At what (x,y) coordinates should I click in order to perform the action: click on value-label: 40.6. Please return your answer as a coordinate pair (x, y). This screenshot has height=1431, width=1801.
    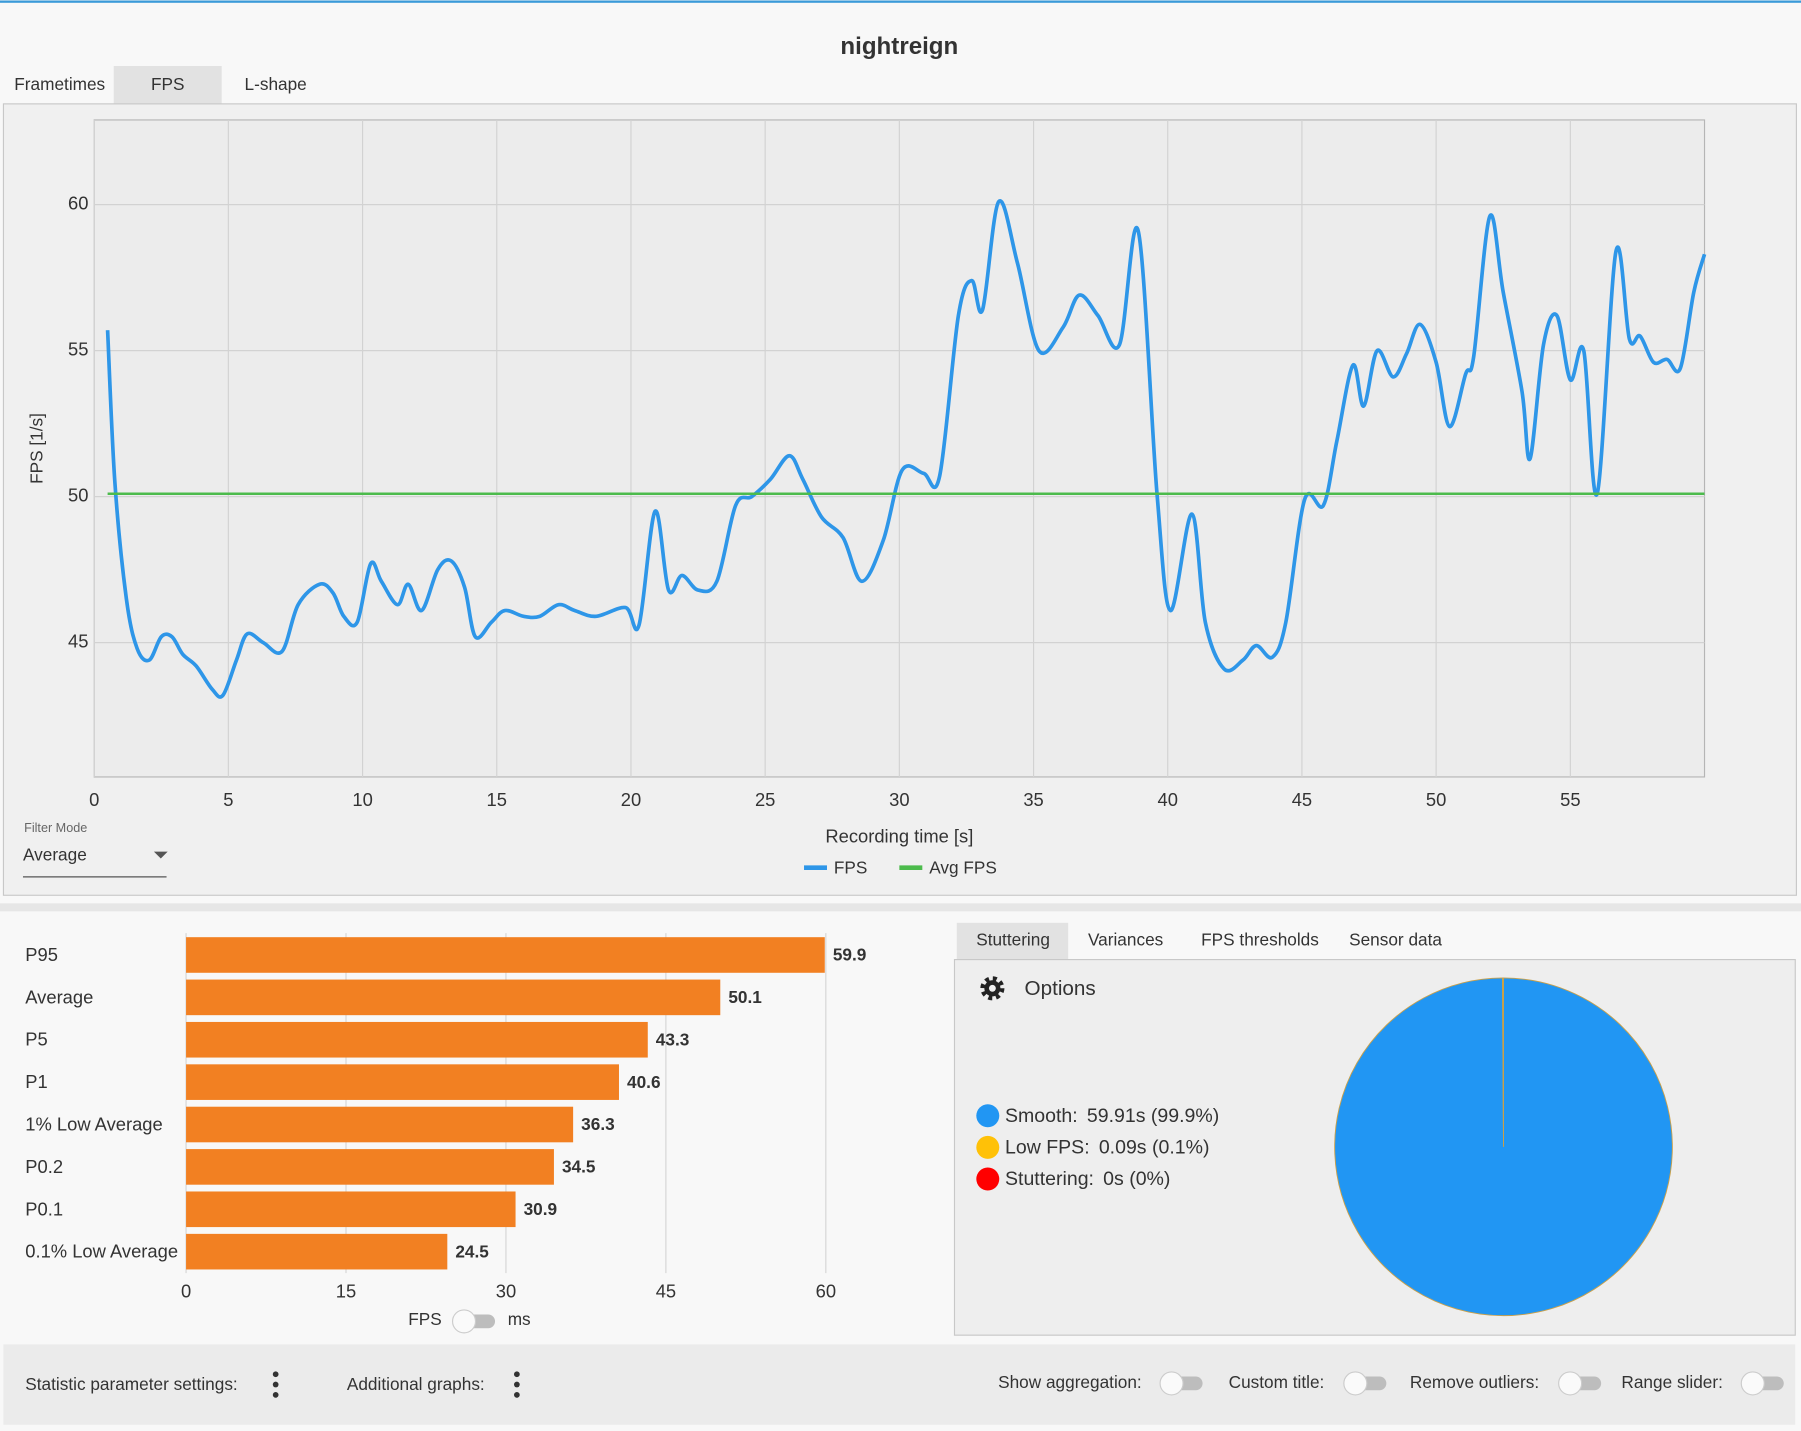
    Looking at the image, I should click on (644, 1082).